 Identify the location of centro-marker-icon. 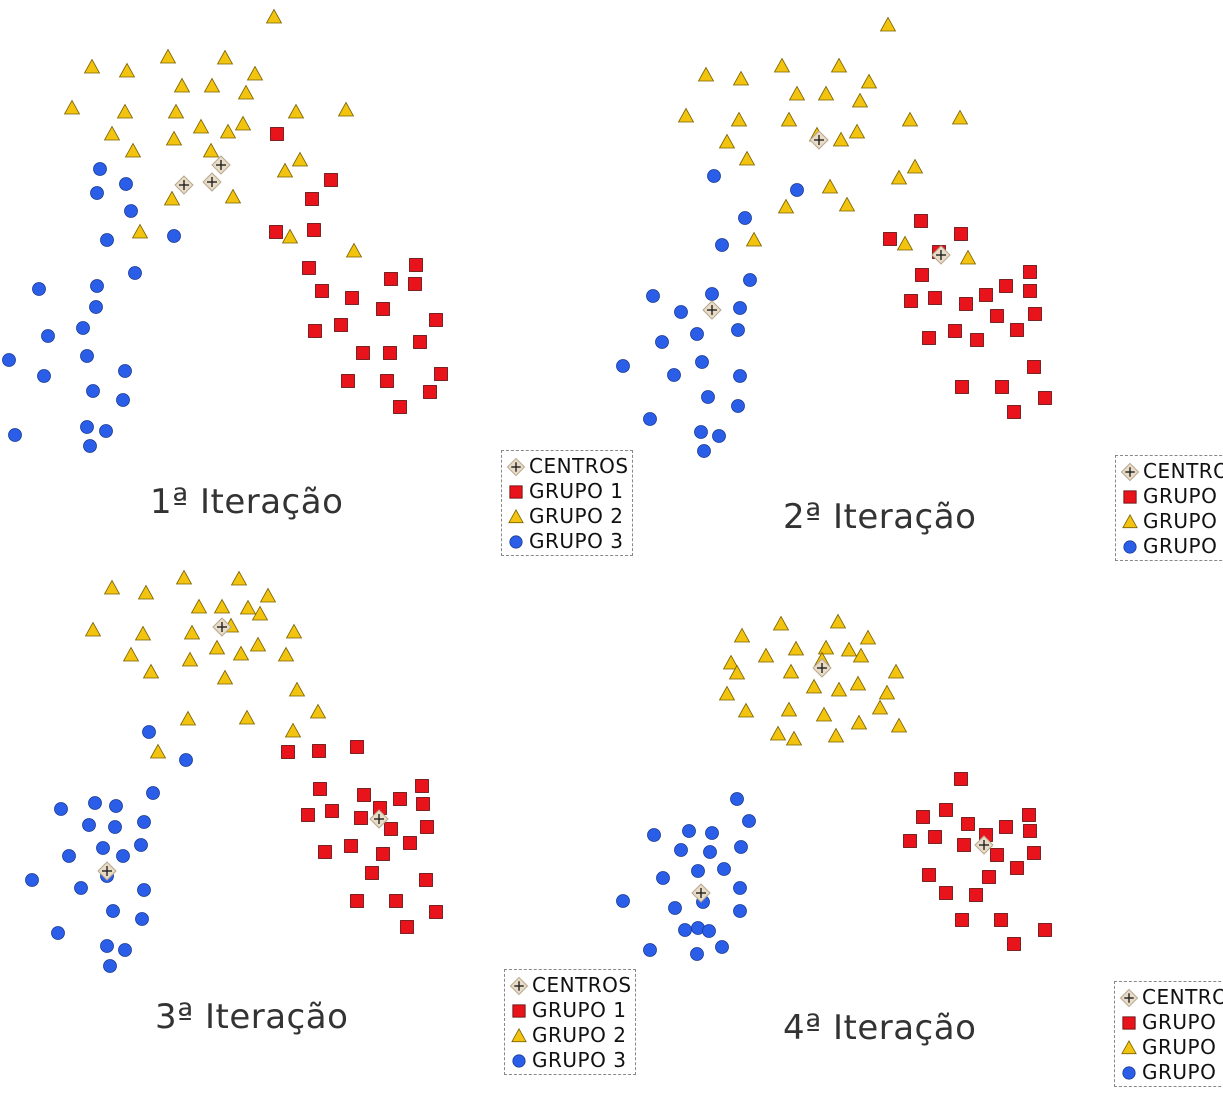
(519, 985).